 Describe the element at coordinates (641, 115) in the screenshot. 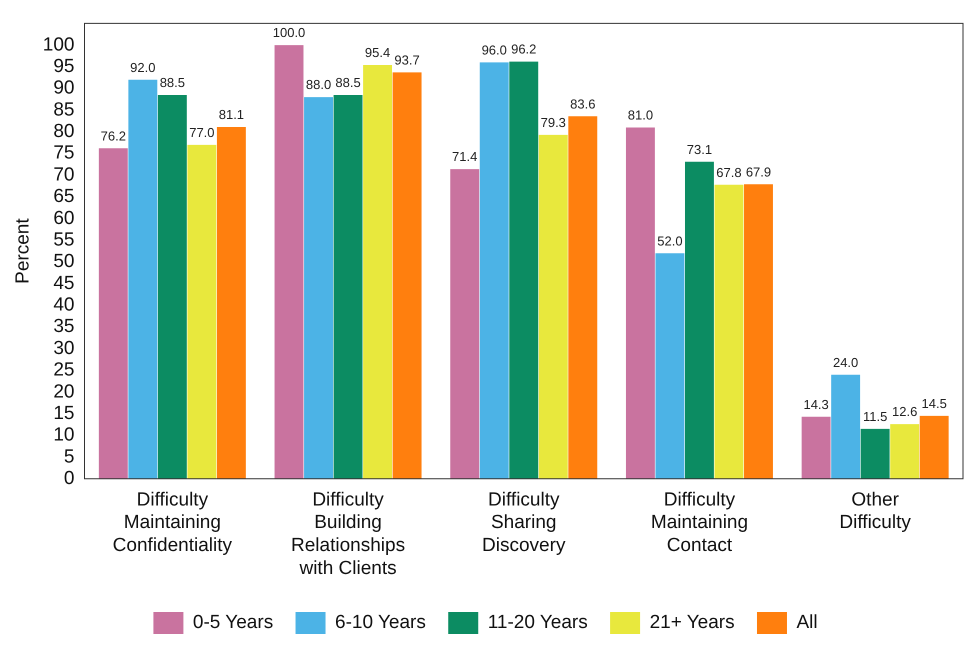

I see `data-label: 81.0` at that location.